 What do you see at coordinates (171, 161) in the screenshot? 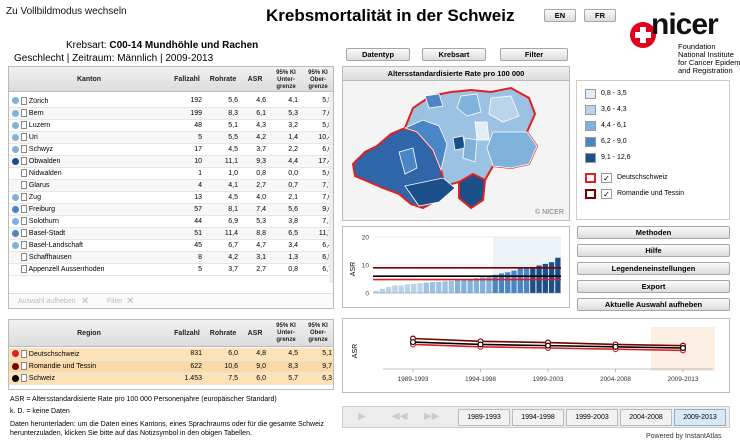
I see `kanton-row: Obwalden 10 11,1 9,3 4,4 17,4` at bounding box center [171, 161].